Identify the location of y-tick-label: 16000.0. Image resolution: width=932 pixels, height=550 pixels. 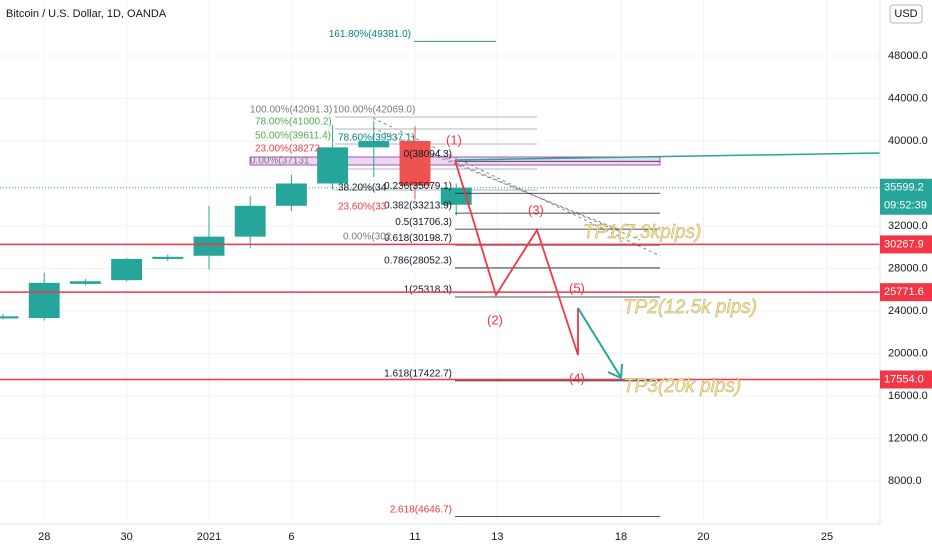
(908, 396).